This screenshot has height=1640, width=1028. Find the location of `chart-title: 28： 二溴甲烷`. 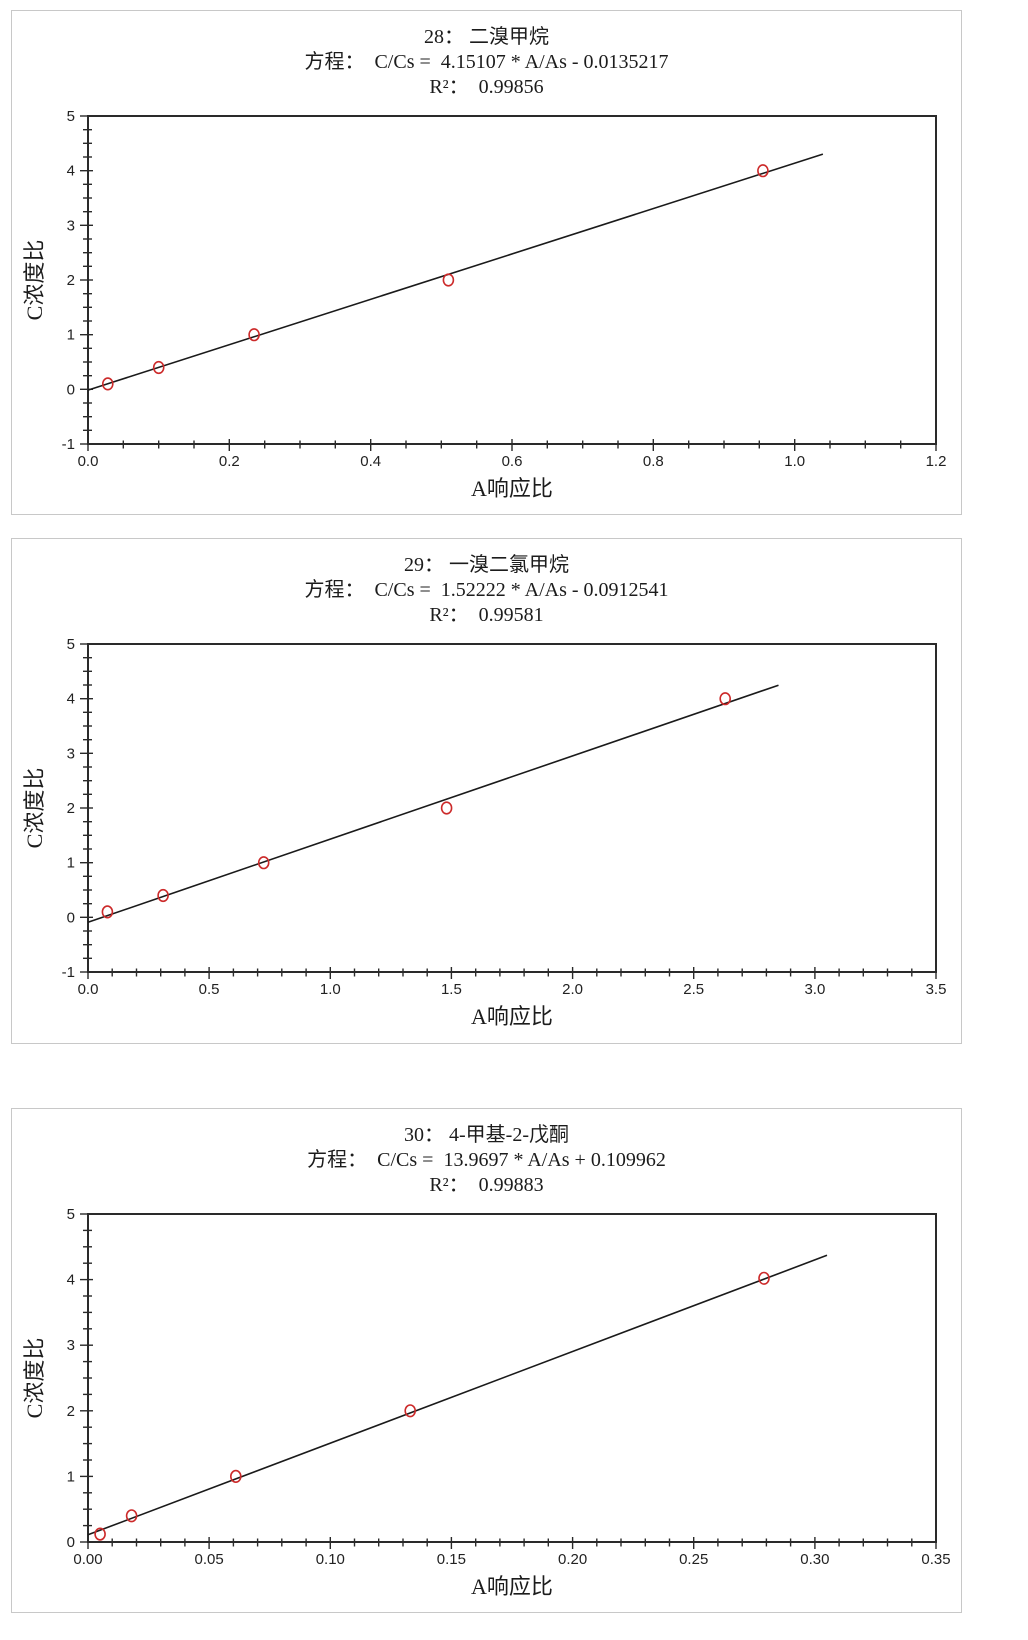

chart-title: 28： 二溴甲烷 is located at coordinates (486, 37).